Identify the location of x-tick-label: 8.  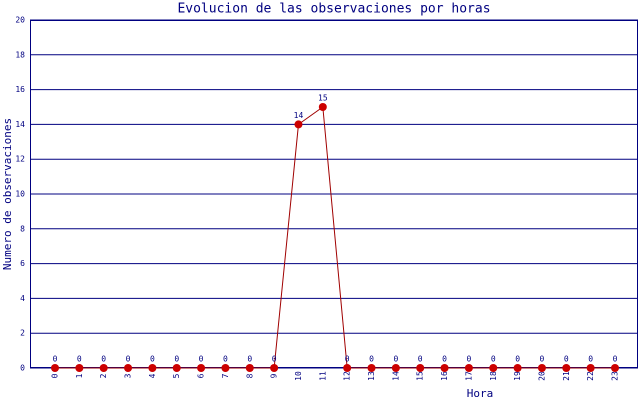
(249, 375).